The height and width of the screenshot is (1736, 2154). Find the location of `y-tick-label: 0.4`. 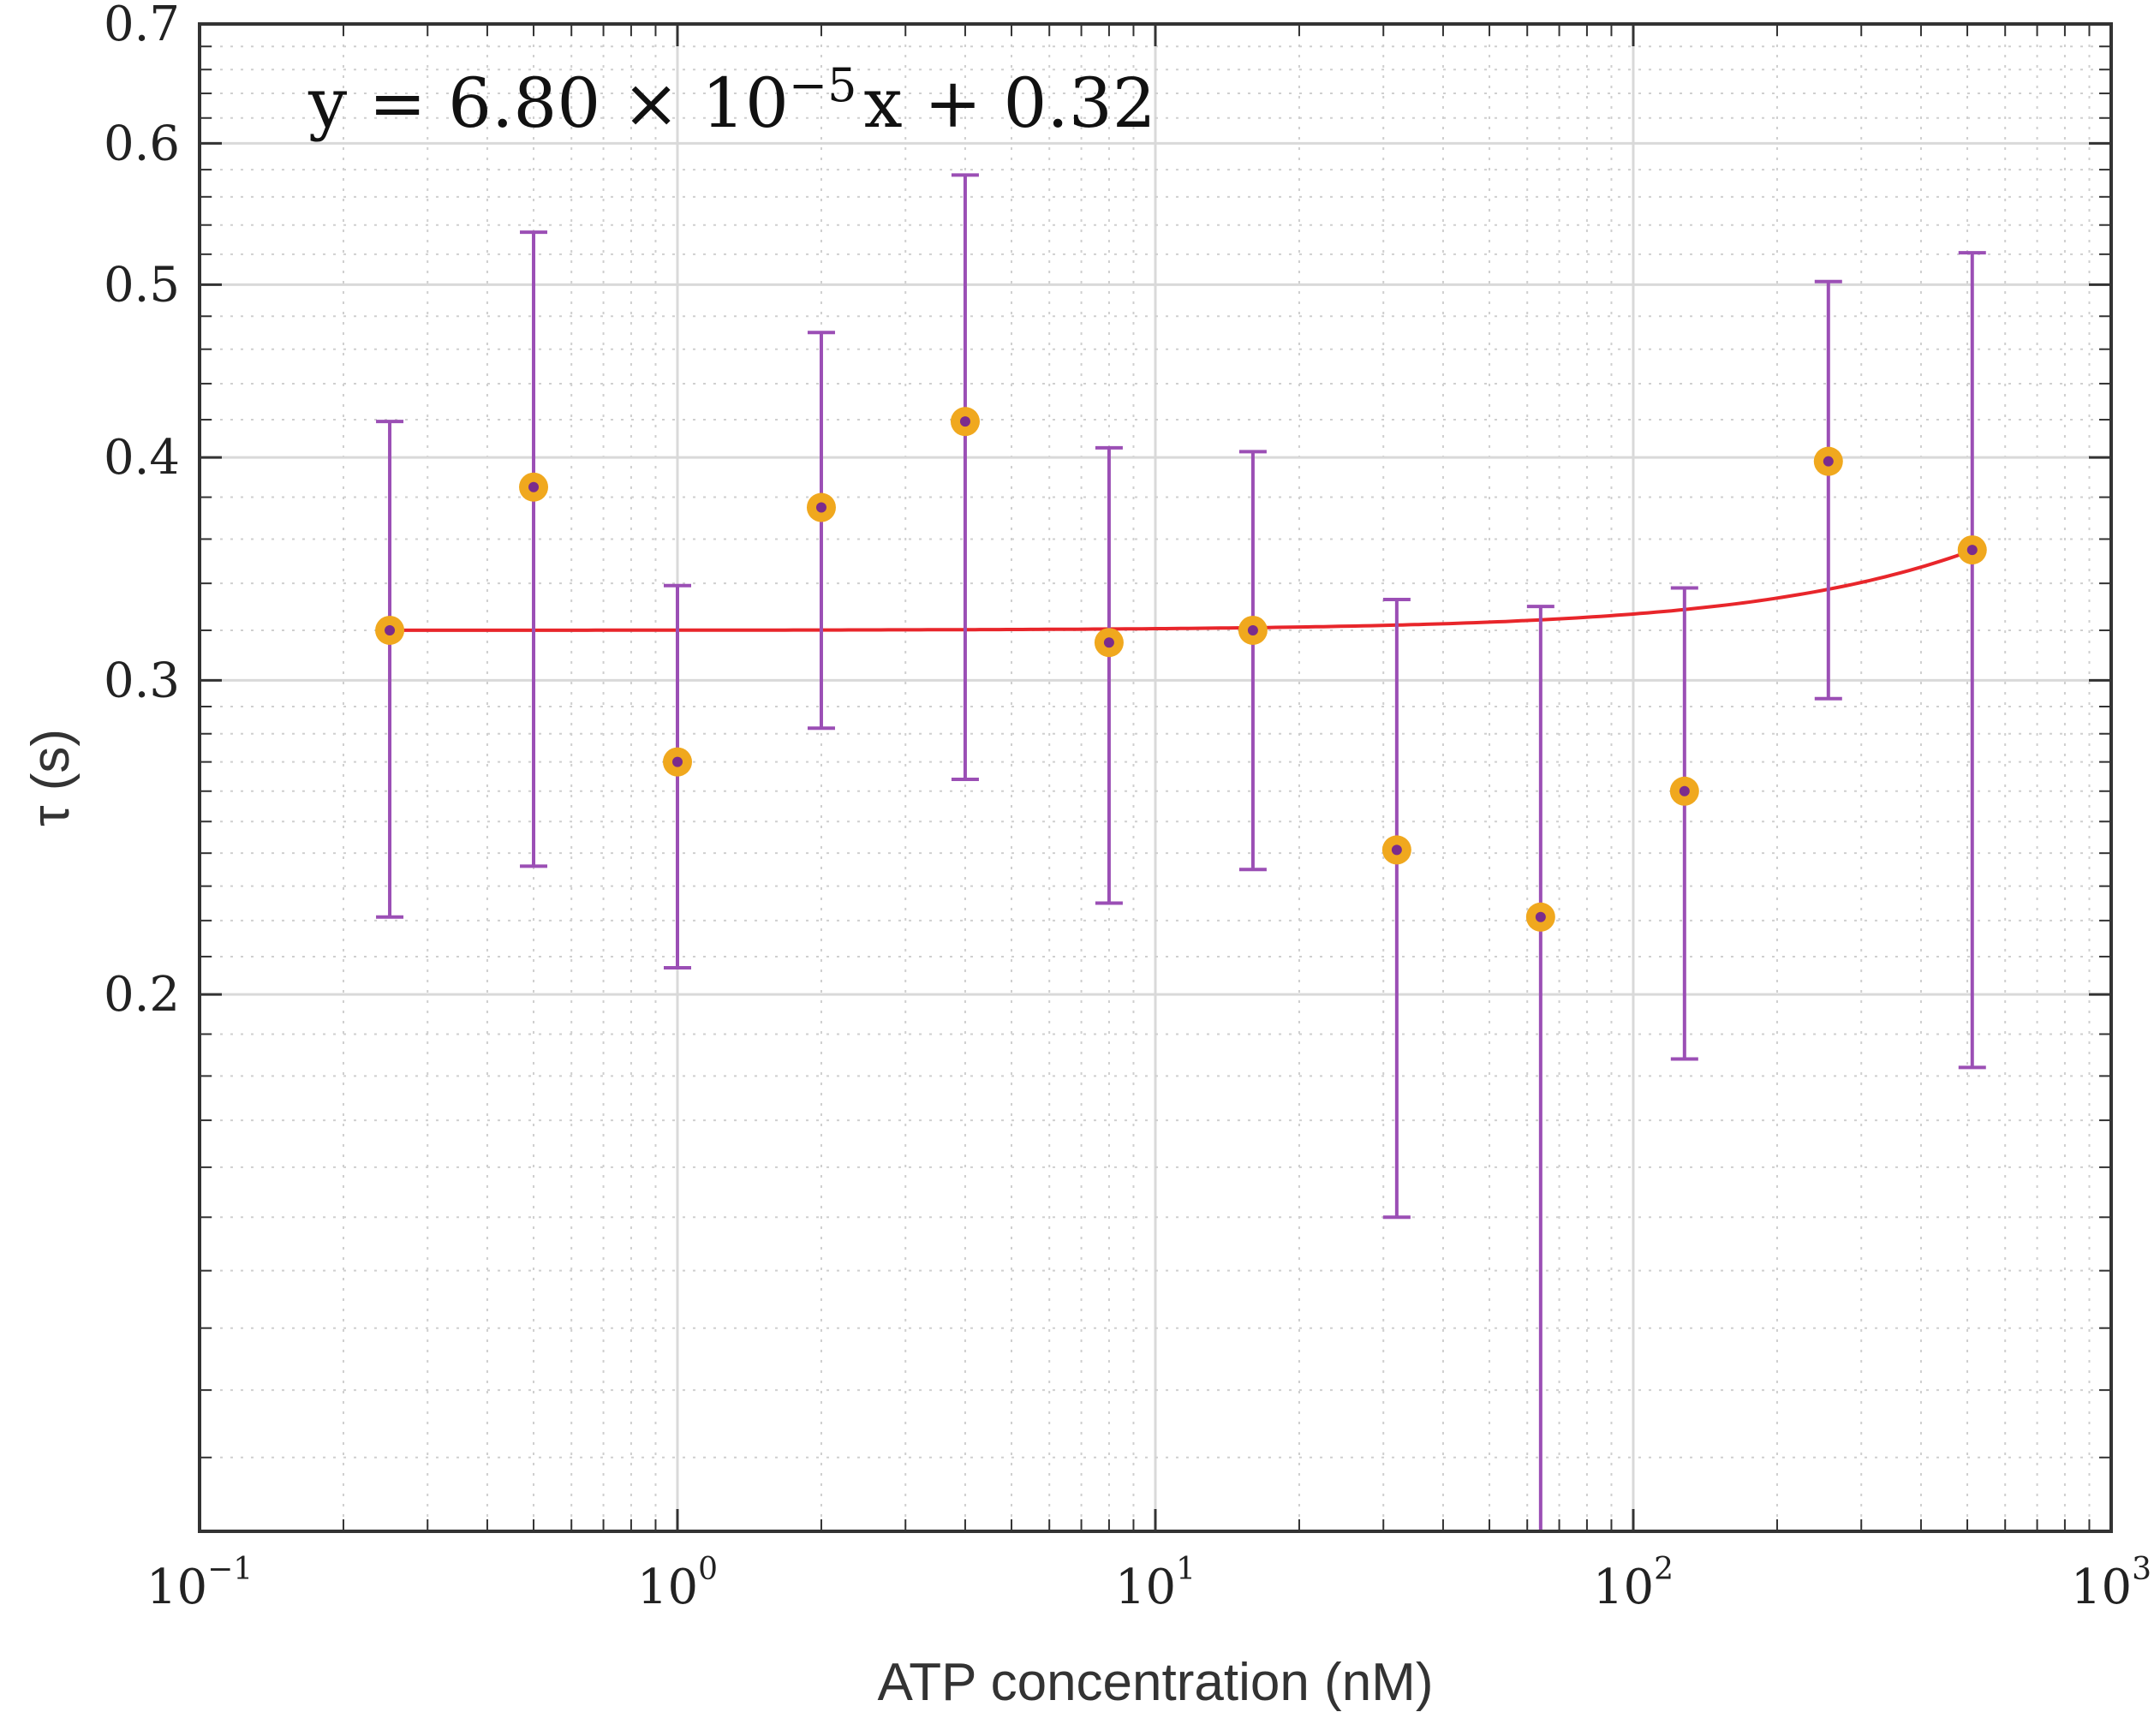

y-tick-label: 0.4 is located at coordinates (142, 458).